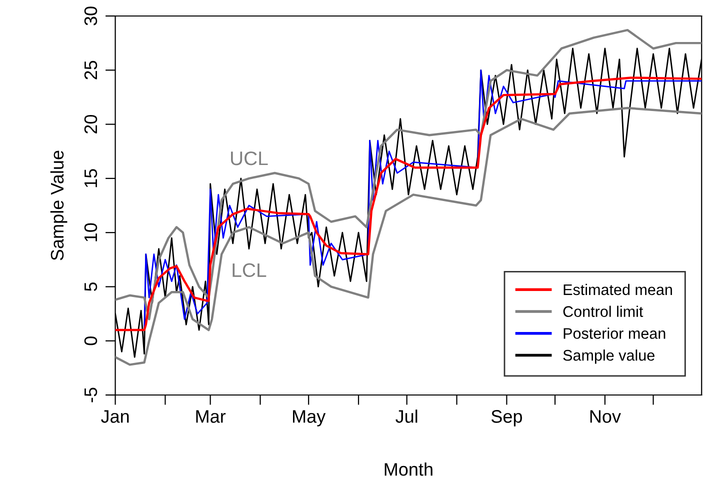 This screenshot has width=703, height=500. What do you see at coordinates (91, 124) in the screenshot?
I see `y-tick-label: 20` at bounding box center [91, 124].